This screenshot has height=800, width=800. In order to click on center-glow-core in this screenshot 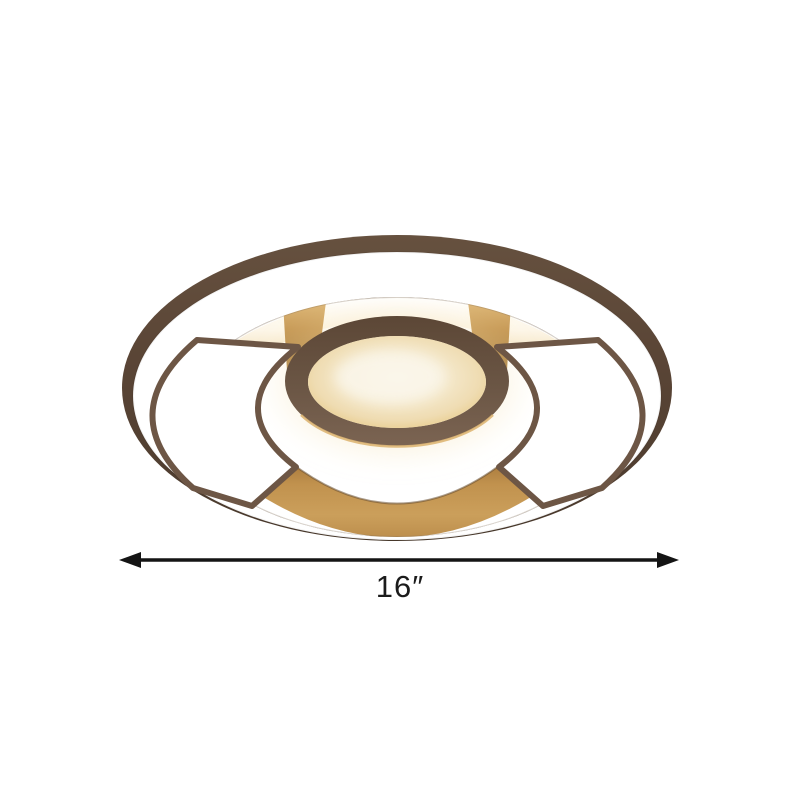, I will do `click(390, 377)`.